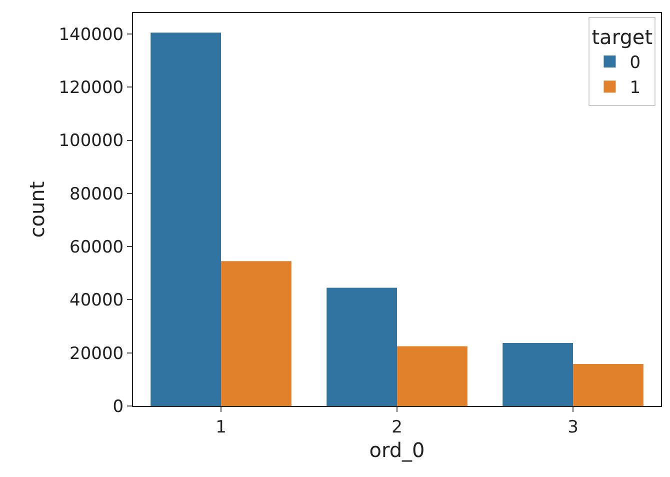 The width and height of the screenshot is (670, 477). What do you see at coordinates (91, 34) in the screenshot?
I see `y-tick-label: 140000` at bounding box center [91, 34].